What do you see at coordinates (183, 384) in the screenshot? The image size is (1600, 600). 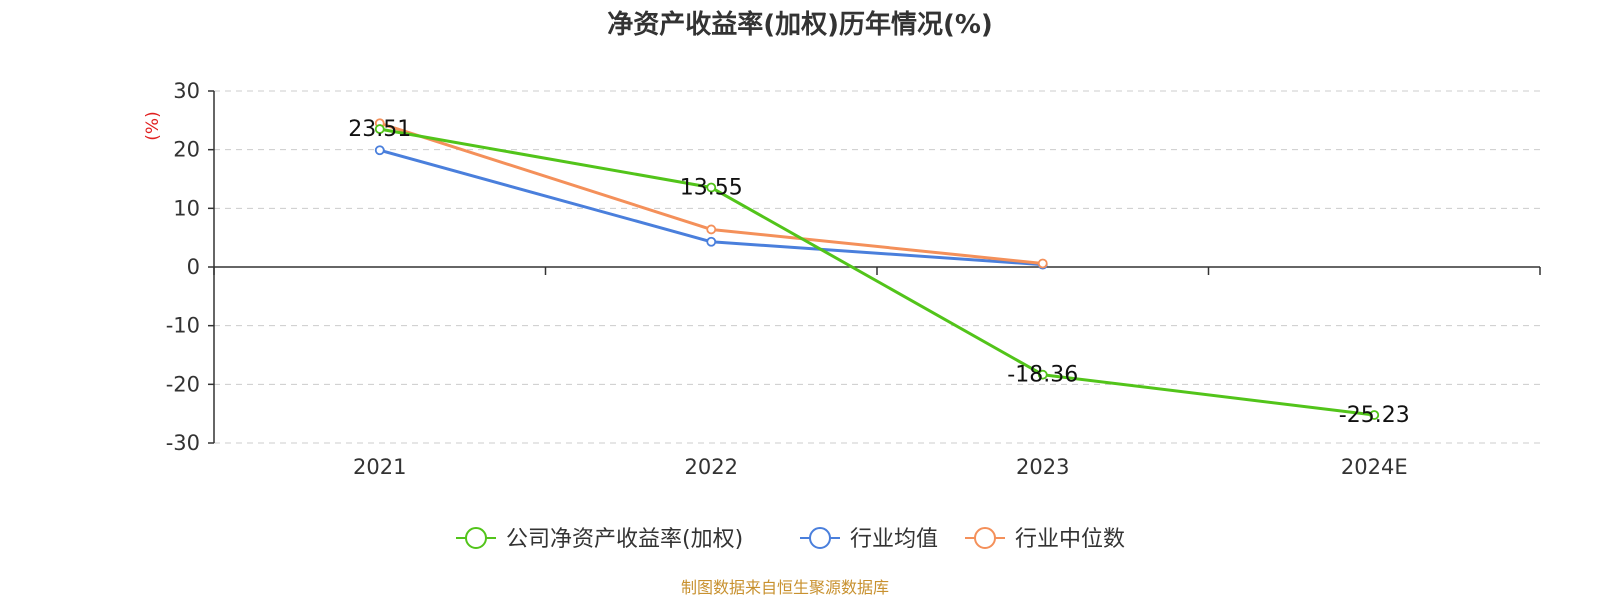 I see `y-tick-label: -20` at bounding box center [183, 384].